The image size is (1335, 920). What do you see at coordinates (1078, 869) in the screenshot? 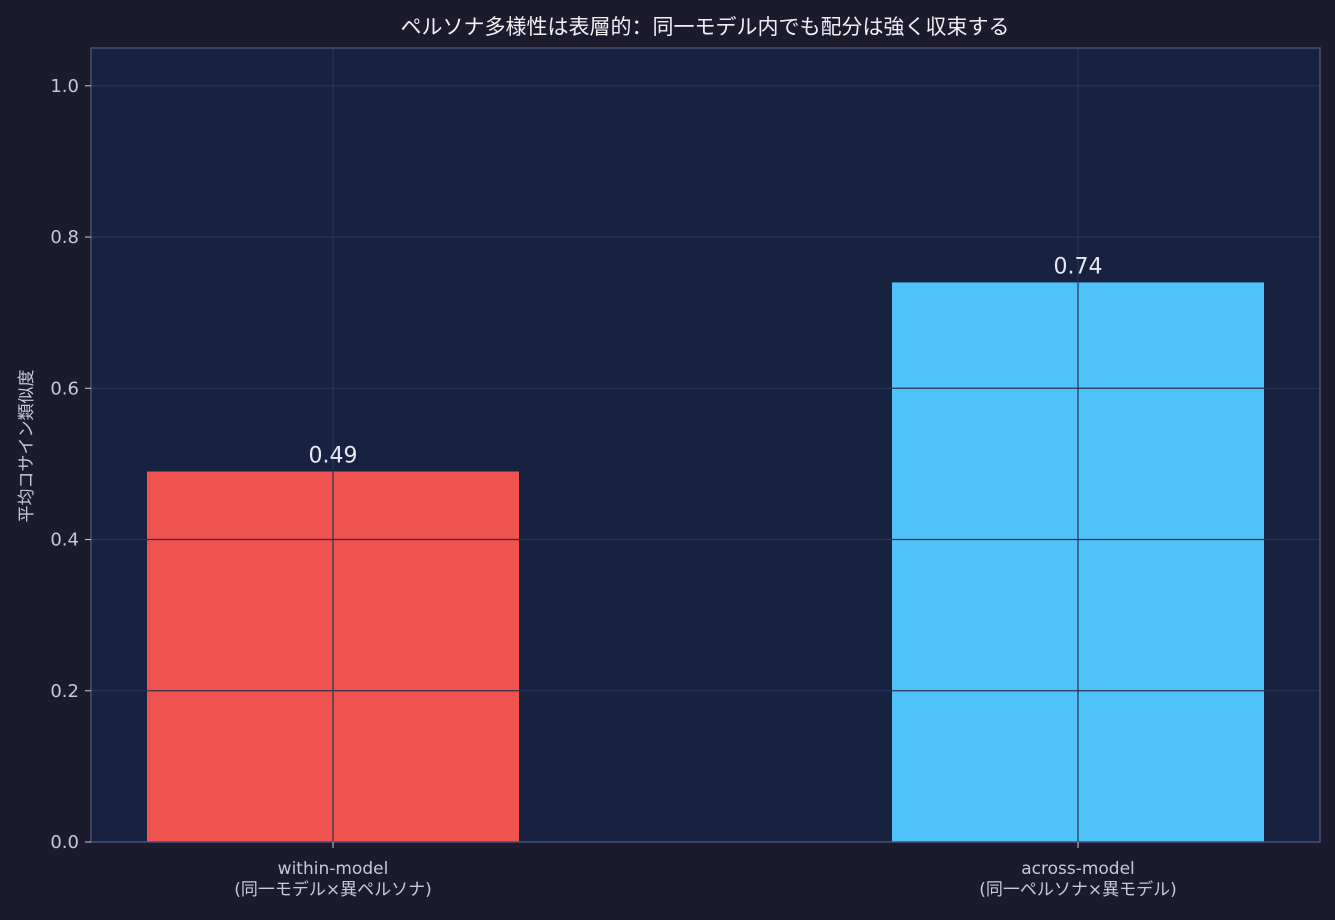
I see `category-label-1-line1: across-model` at bounding box center [1078, 869].